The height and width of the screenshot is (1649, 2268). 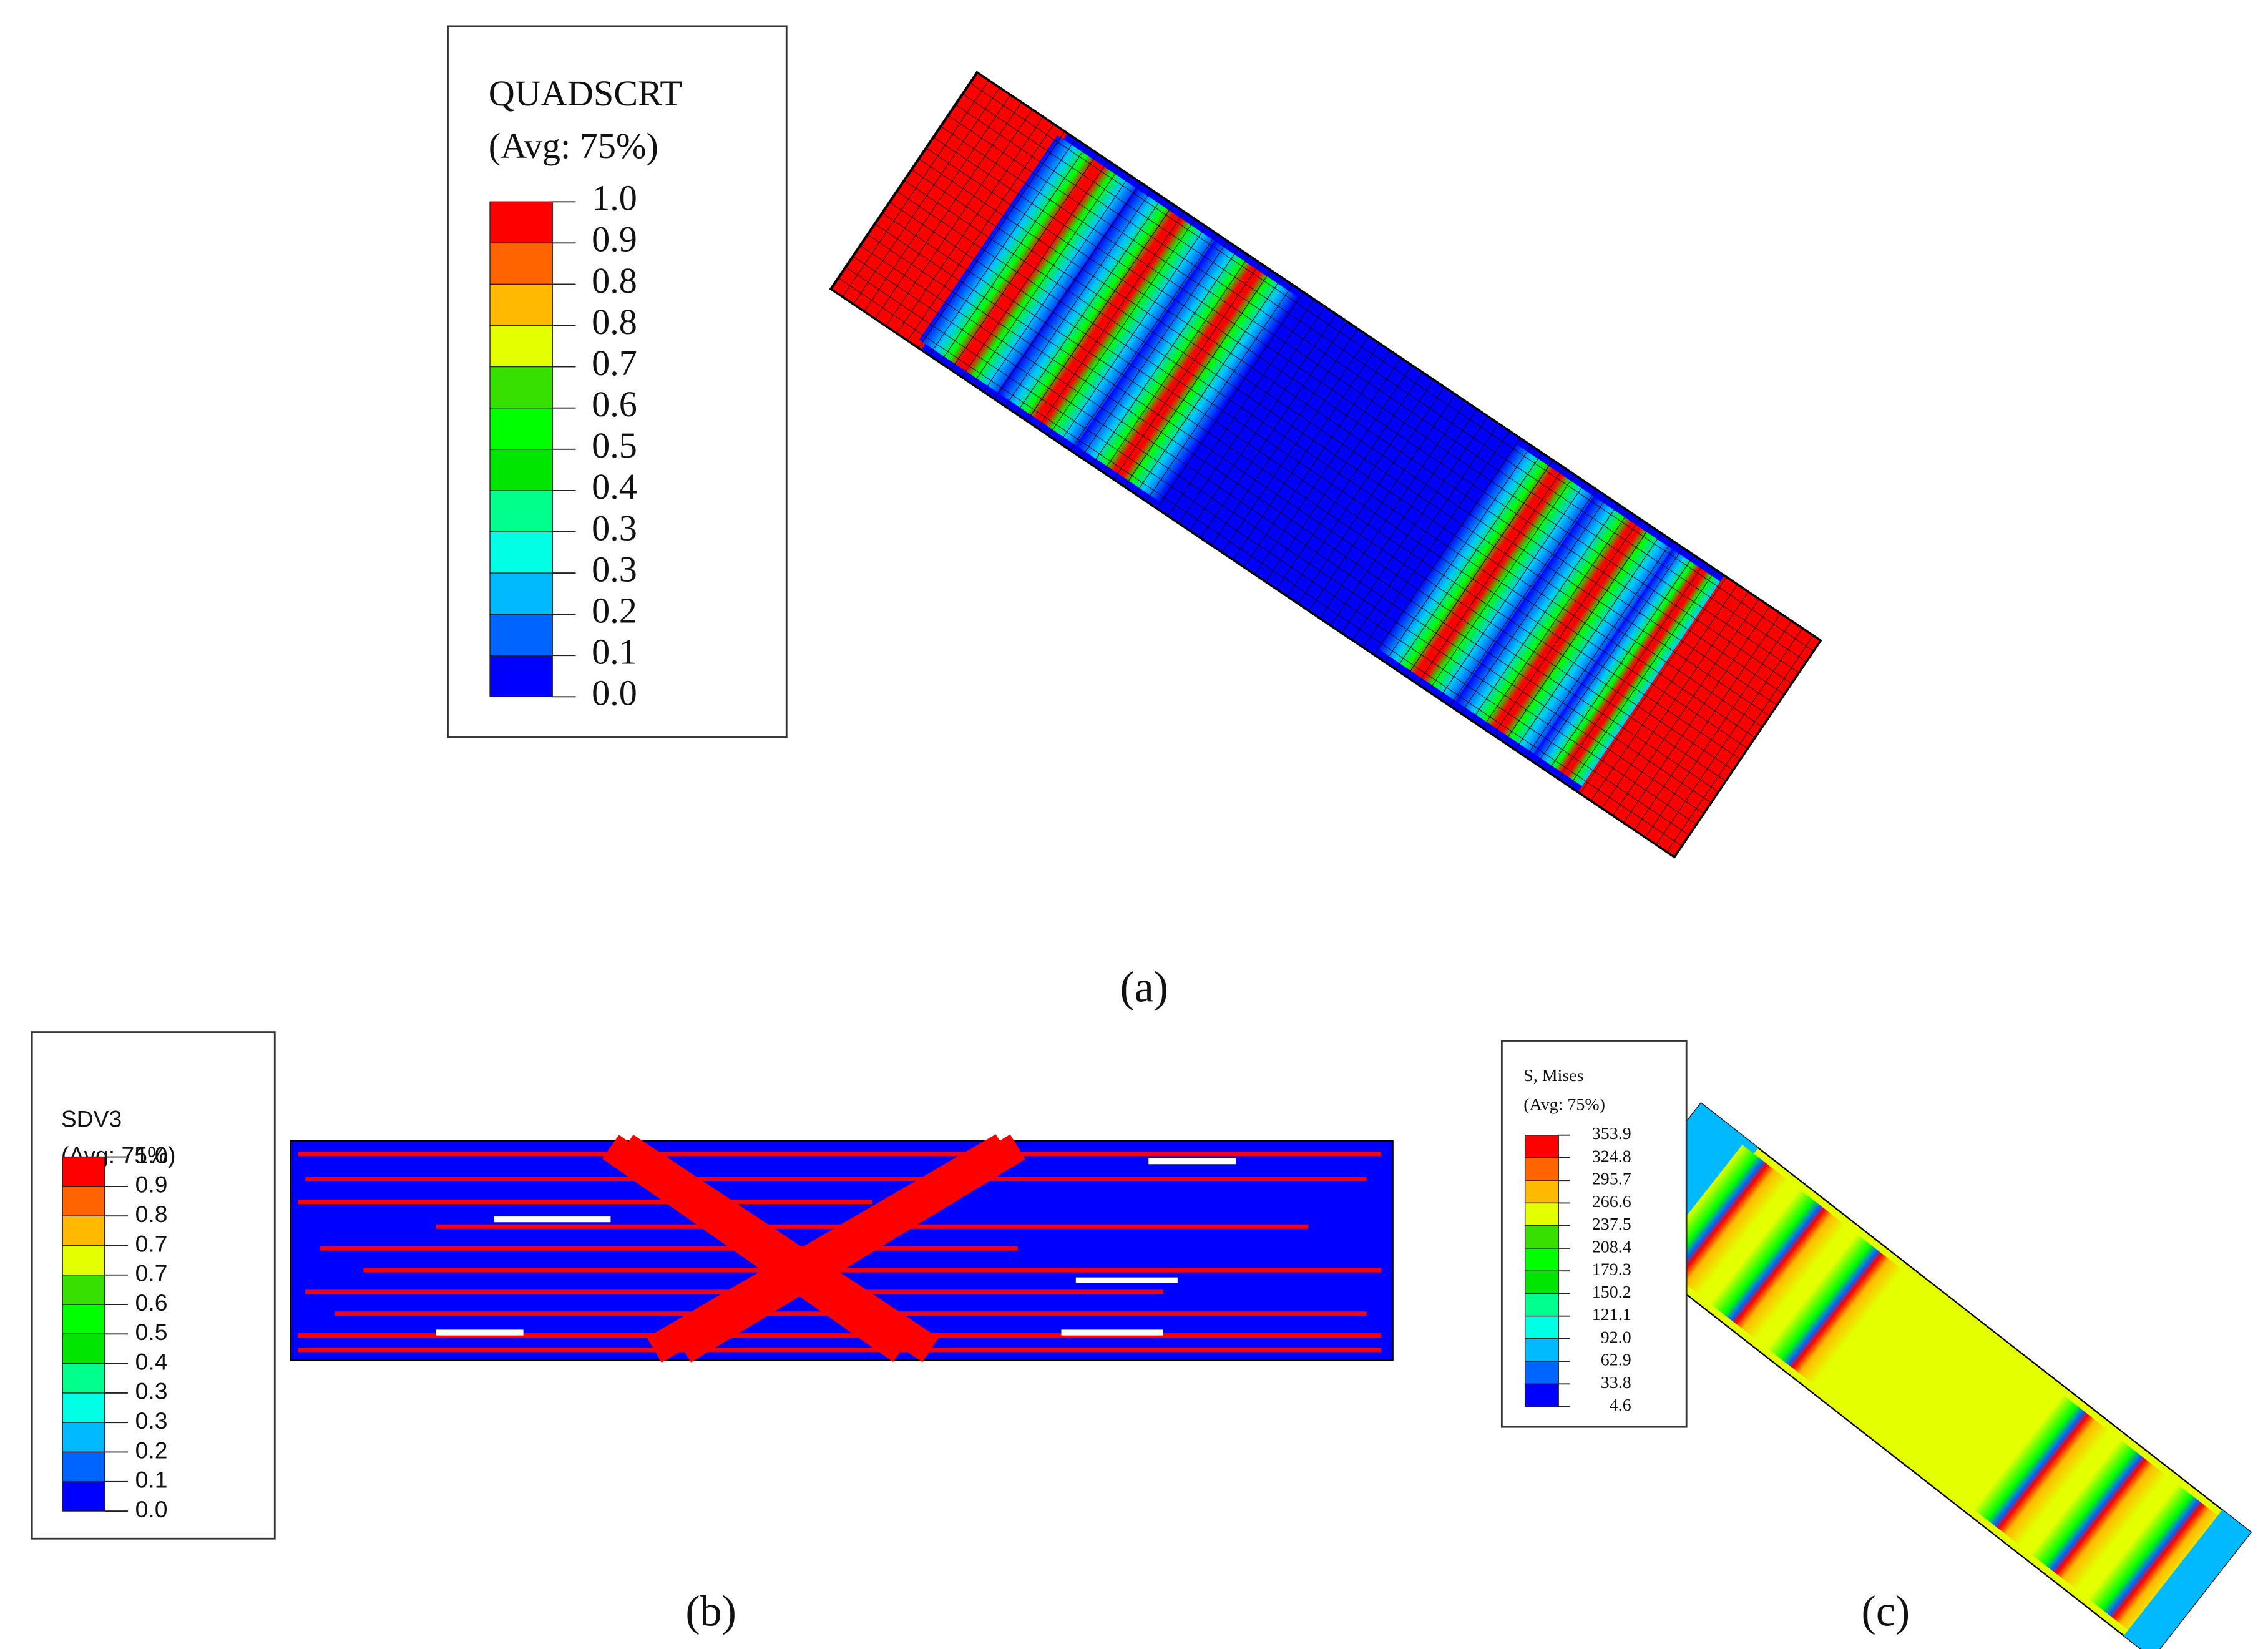 I want to click on panel-label: (b), so click(x=710, y=1612).